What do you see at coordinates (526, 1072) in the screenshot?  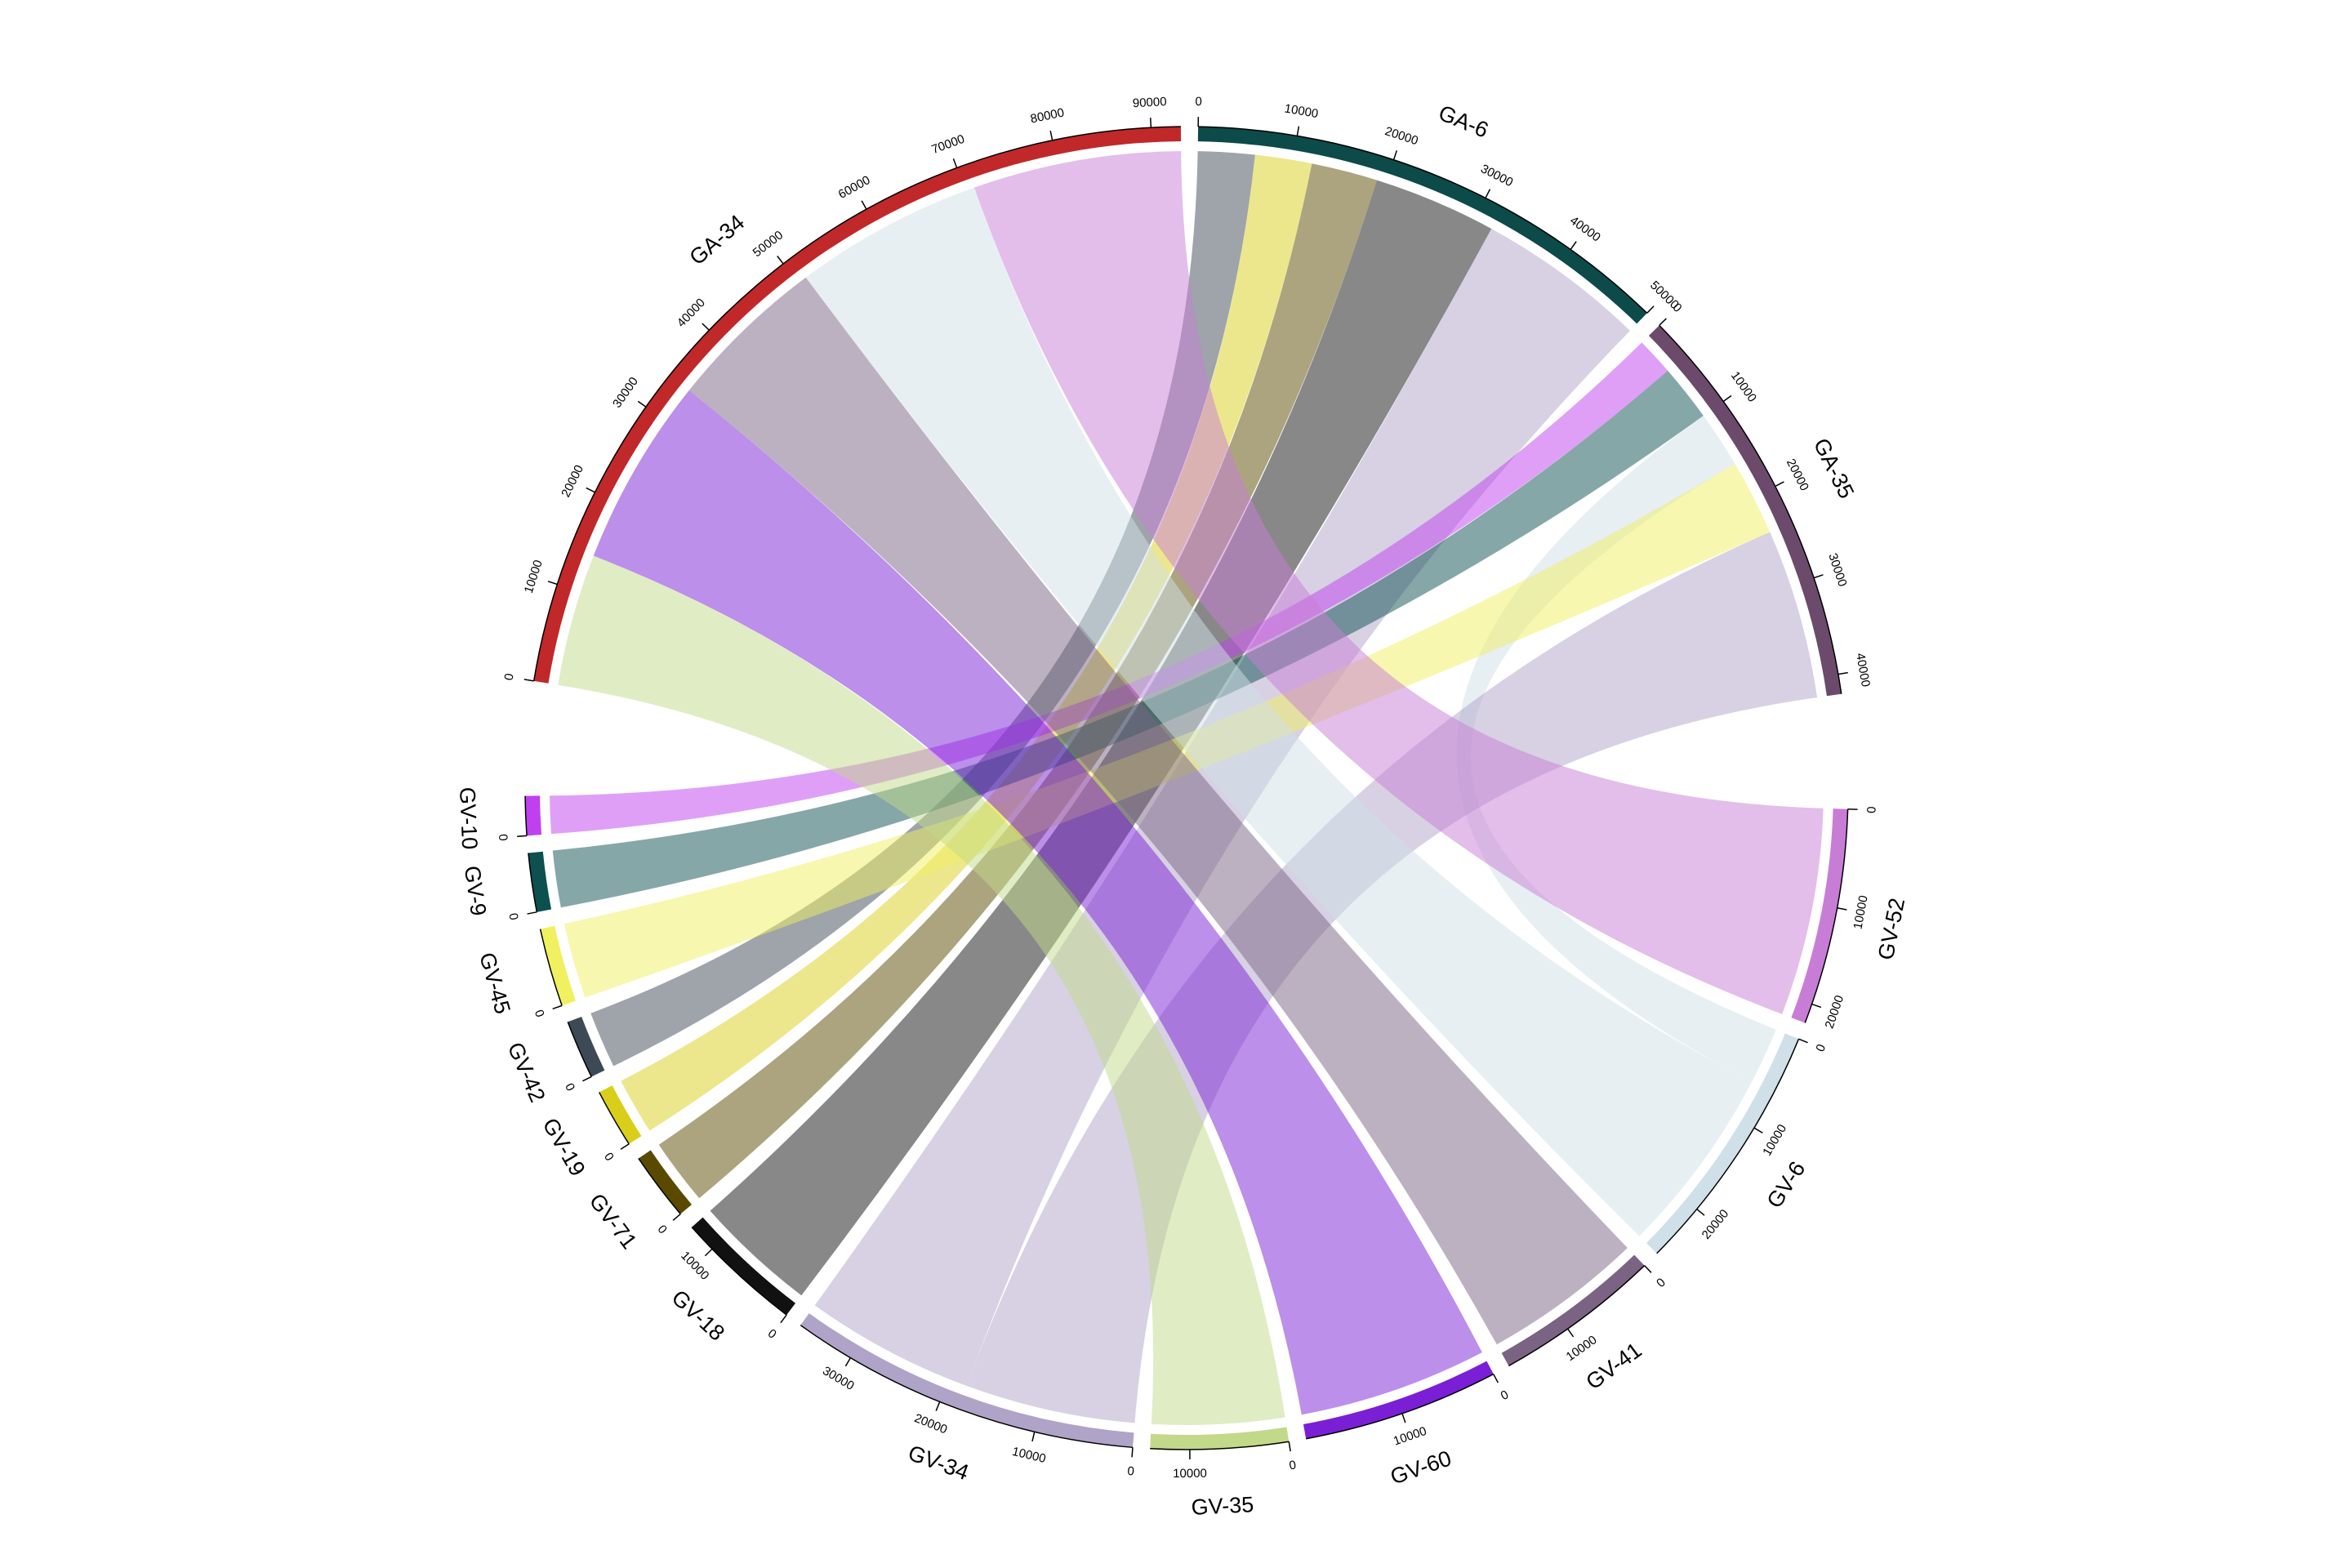 I see `sector-name: GV-42` at bounding box center [526, 1072].